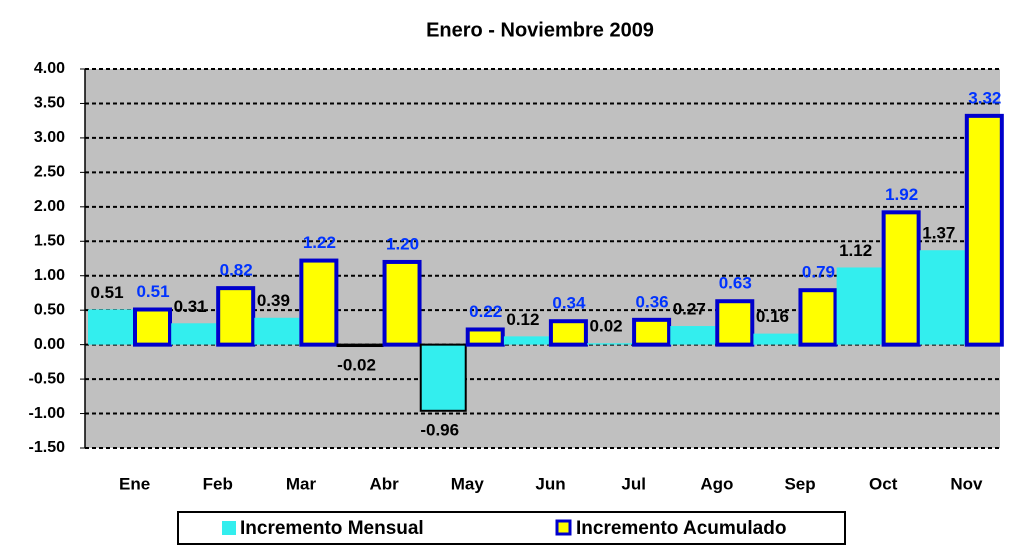  Describe the element at coordinates (47, 447) in the screenshot. I see `y-tick-label: -1.50` at that location.